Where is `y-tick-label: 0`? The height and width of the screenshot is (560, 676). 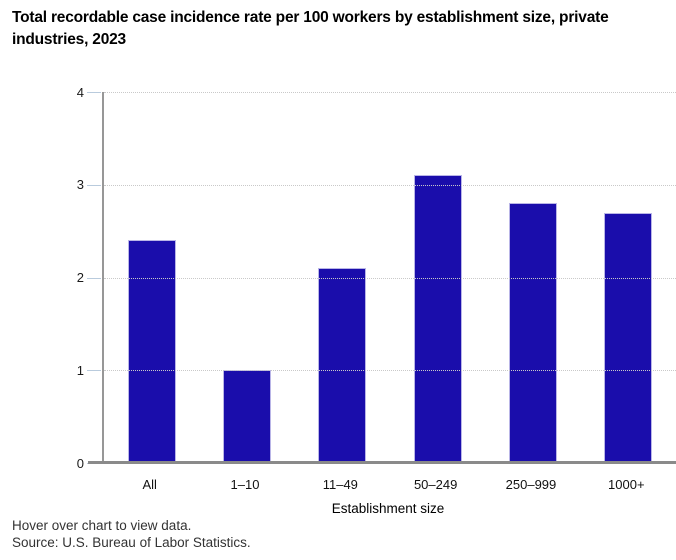 y-tick-label: 0 is located at coordinates (80, 463).